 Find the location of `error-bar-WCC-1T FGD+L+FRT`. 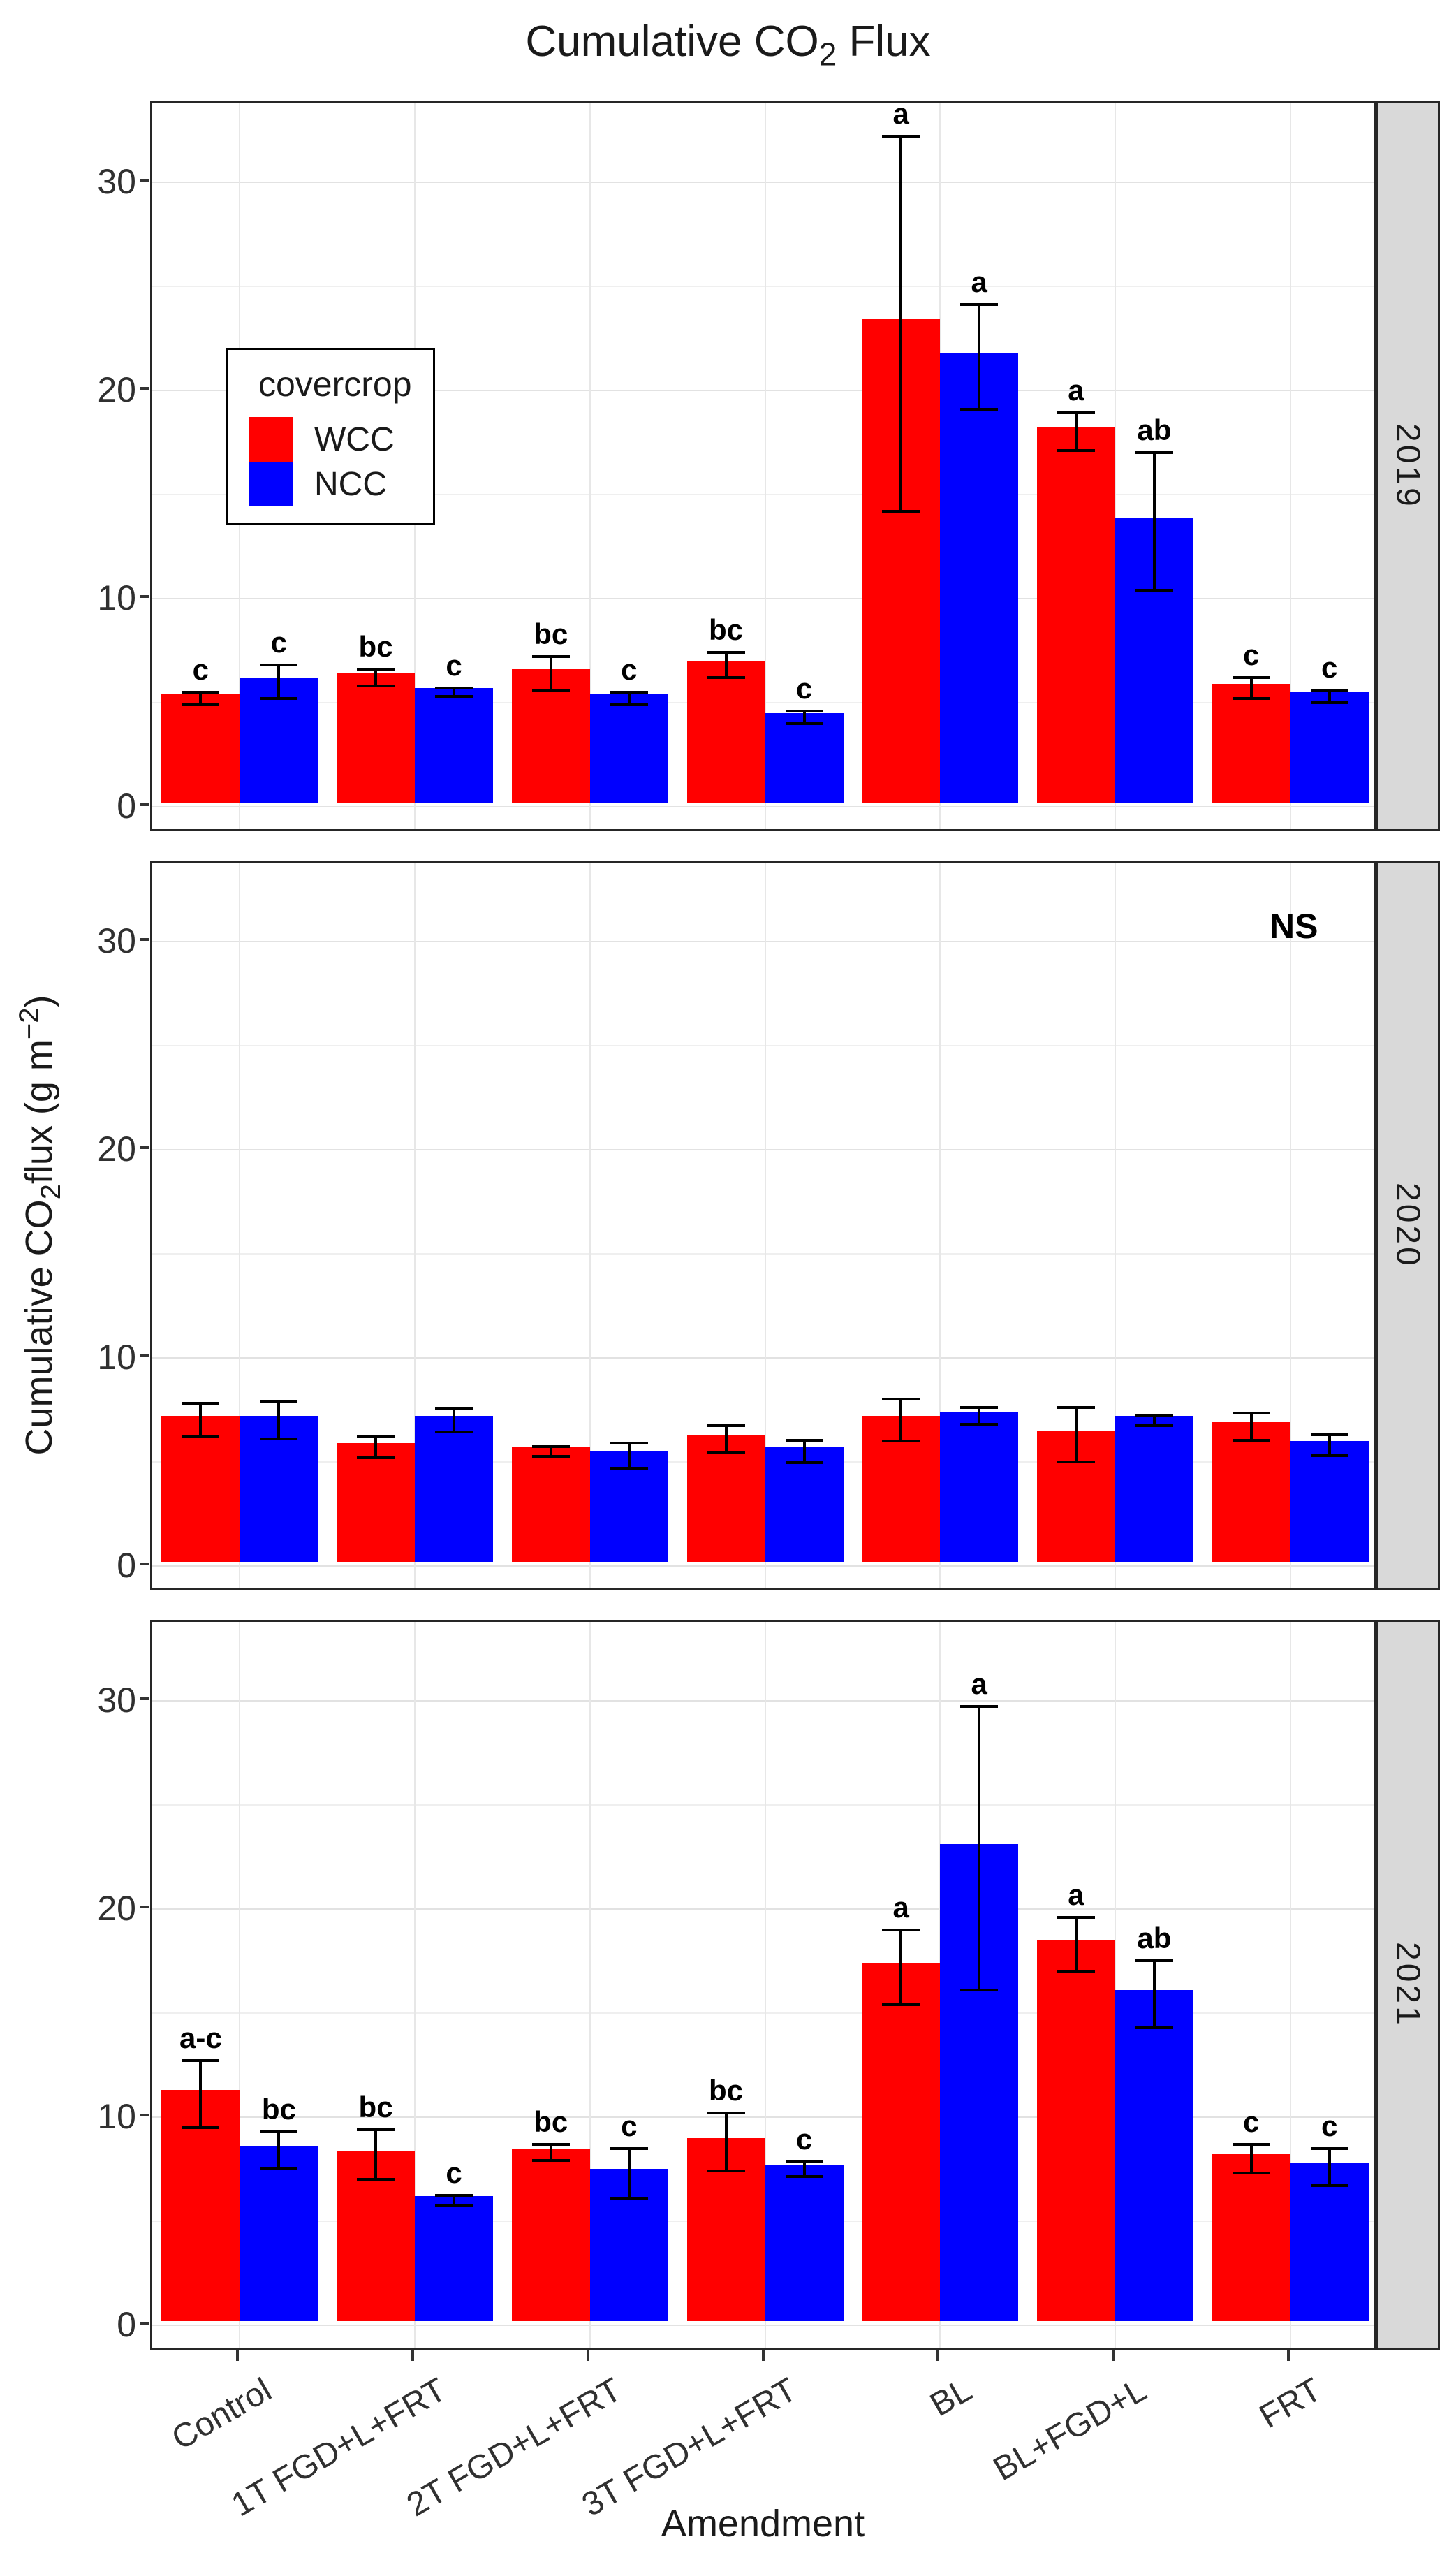

error-bar-WCC-1T FGD+L+FRT is located at coordinates (376, 678).